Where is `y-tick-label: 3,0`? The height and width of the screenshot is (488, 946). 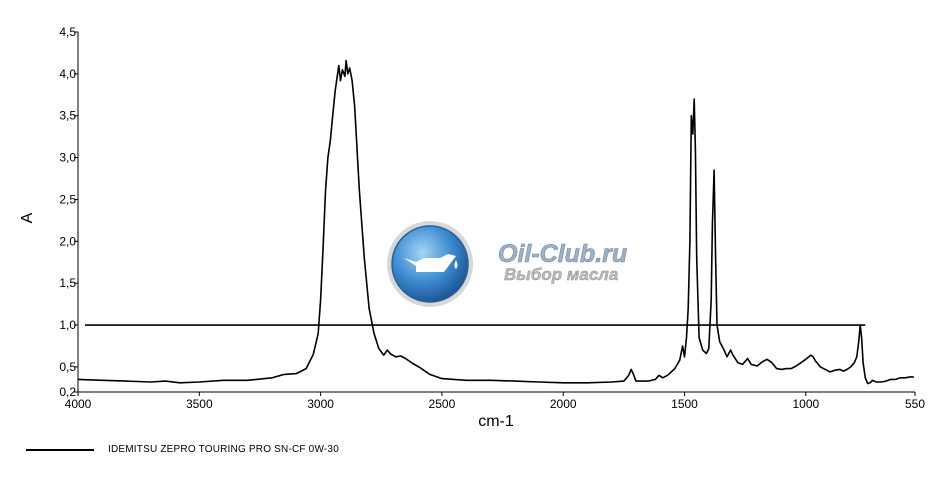 y-tick-label: 3,0 is located at coordinates (67, 158).